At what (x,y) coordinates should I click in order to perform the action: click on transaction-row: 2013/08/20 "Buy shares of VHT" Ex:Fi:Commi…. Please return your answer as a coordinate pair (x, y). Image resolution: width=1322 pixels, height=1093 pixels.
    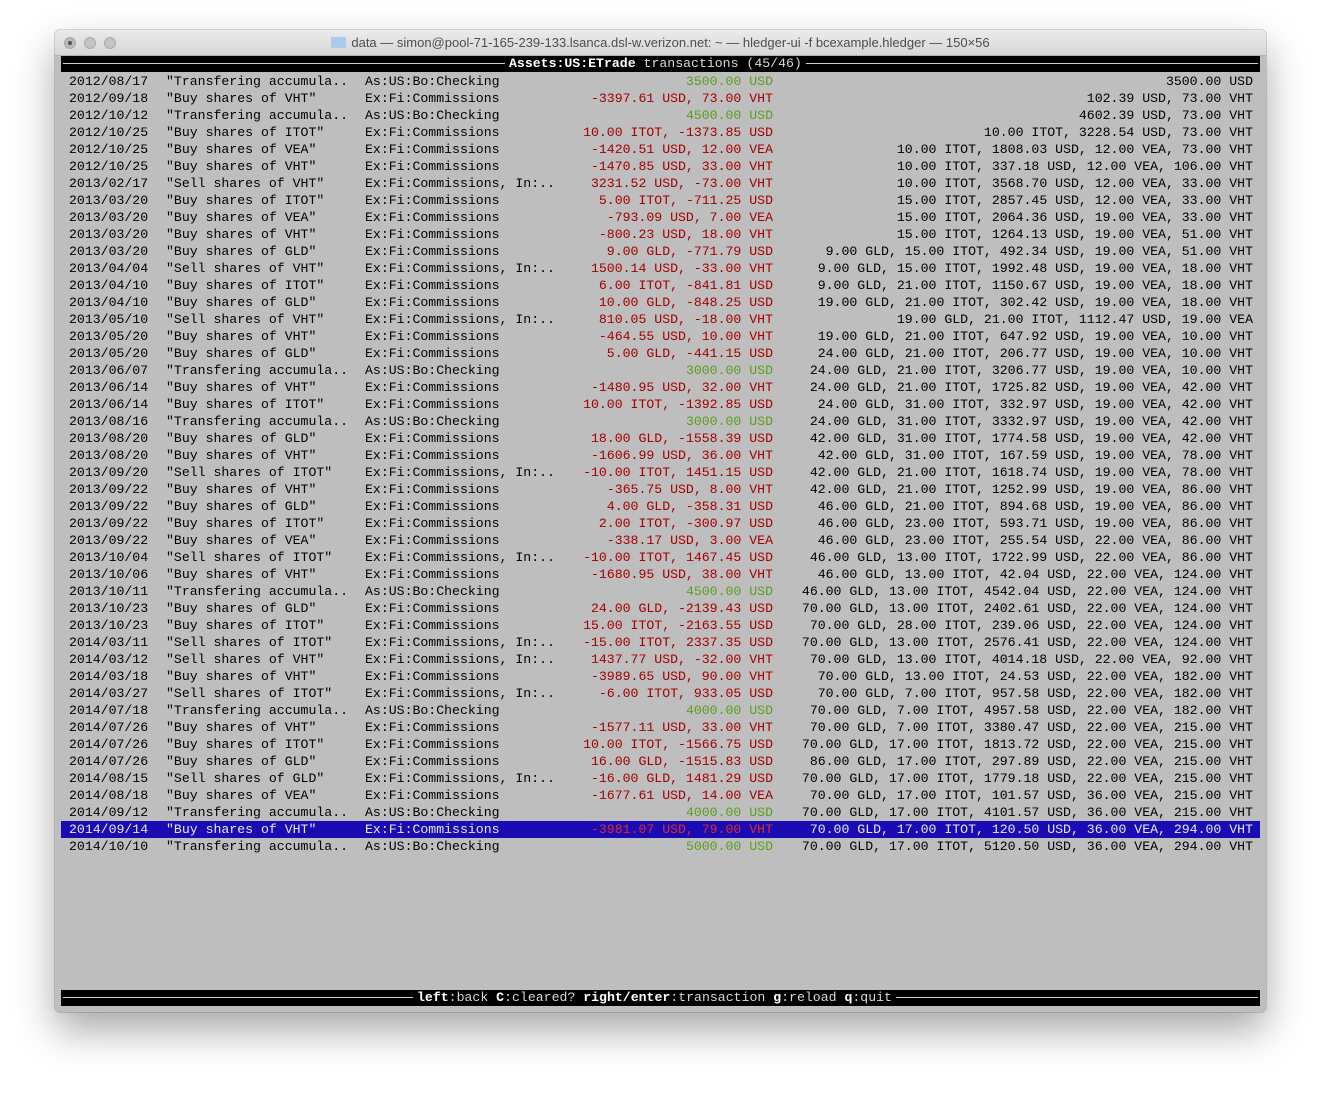
    Looking at the image, I should click on (660, 455).